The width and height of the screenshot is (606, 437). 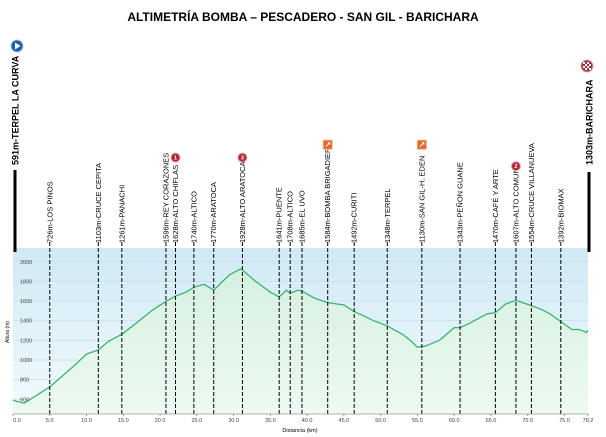 I want to click on climb-category: 3, so click(x=242, y=159).